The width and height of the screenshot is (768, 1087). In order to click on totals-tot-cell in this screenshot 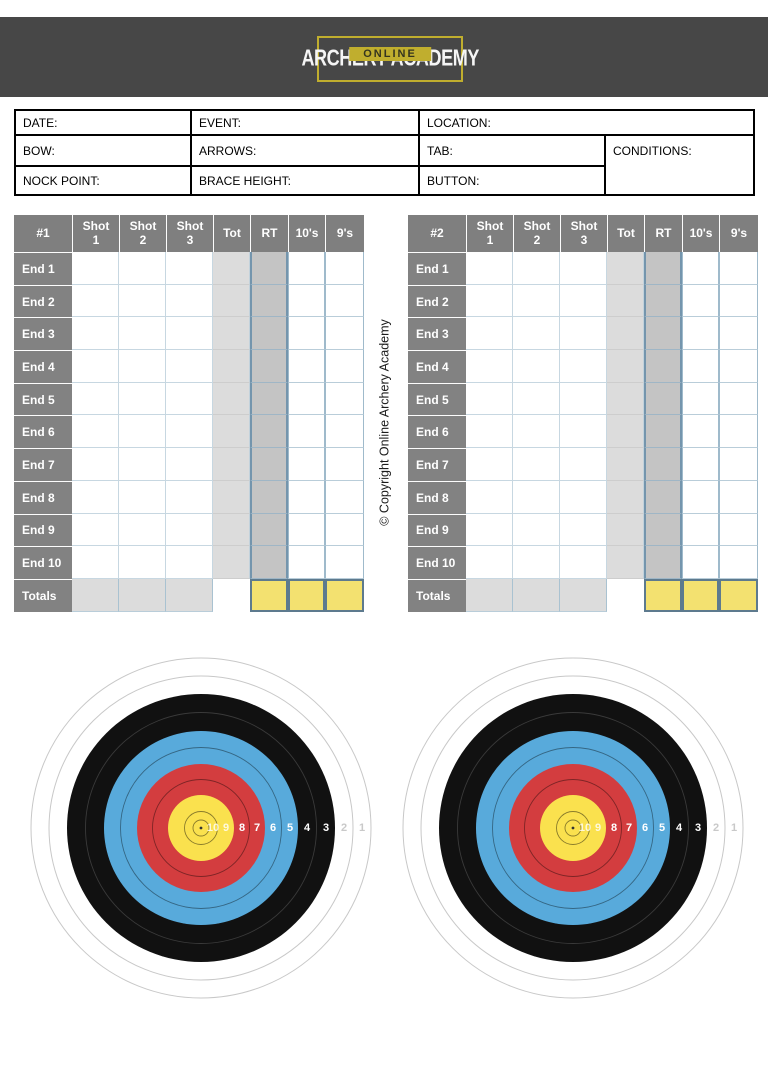, I will do `click(231, 595)`.